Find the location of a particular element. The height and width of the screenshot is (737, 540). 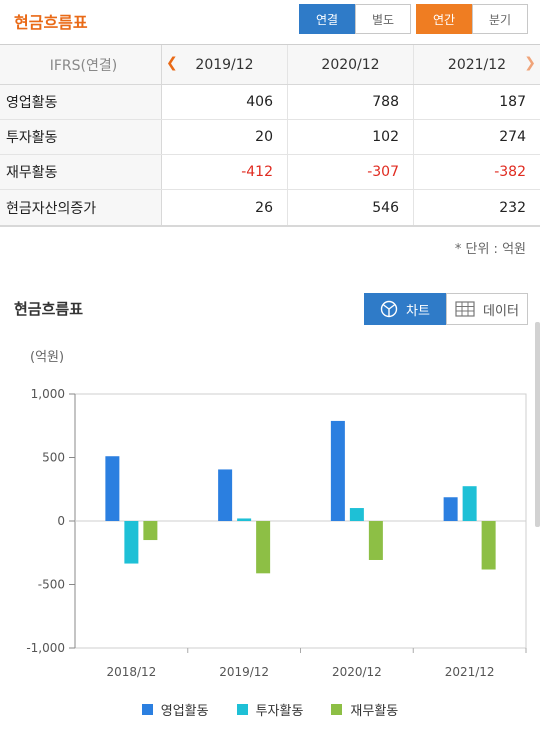

chart-legend: 영업활동 투자활동 재무활동 is located at coordinates (270, 709).